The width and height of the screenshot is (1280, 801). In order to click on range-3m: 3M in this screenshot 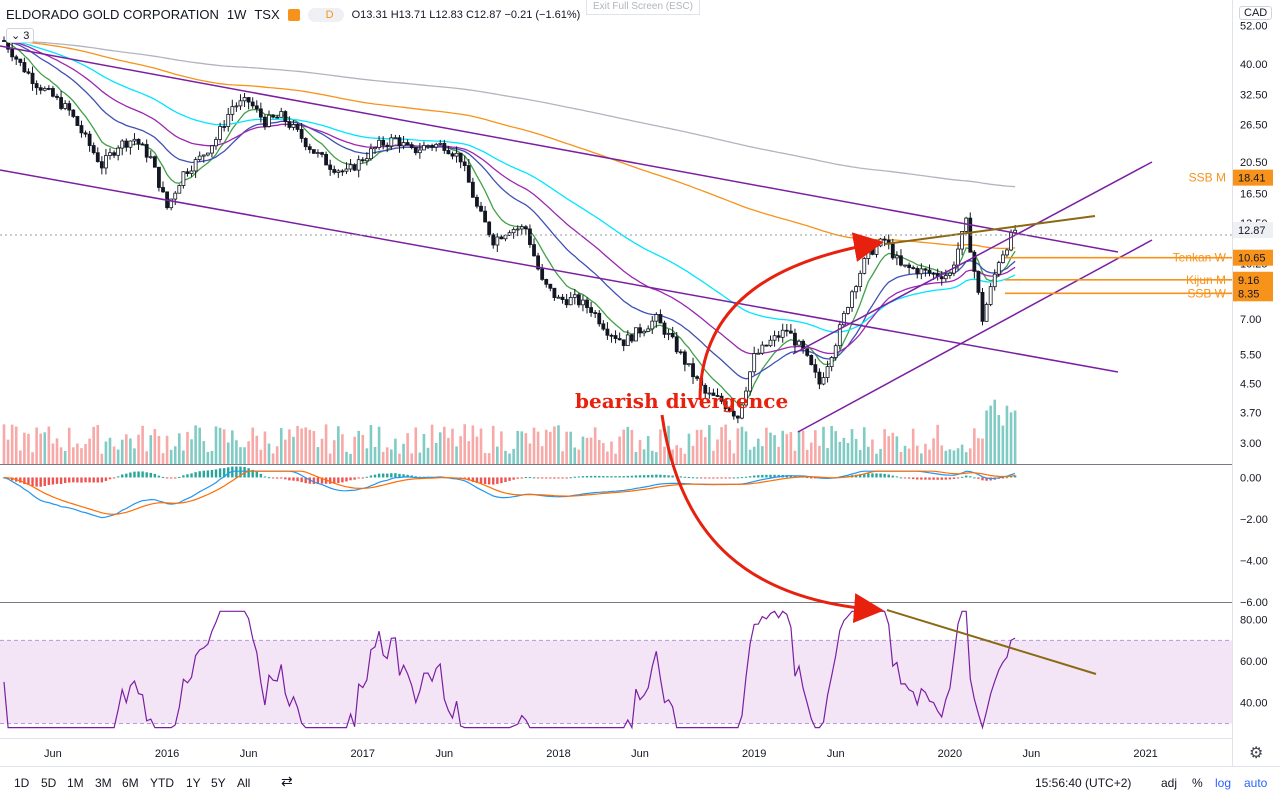, I will do `click(103, 783)`.